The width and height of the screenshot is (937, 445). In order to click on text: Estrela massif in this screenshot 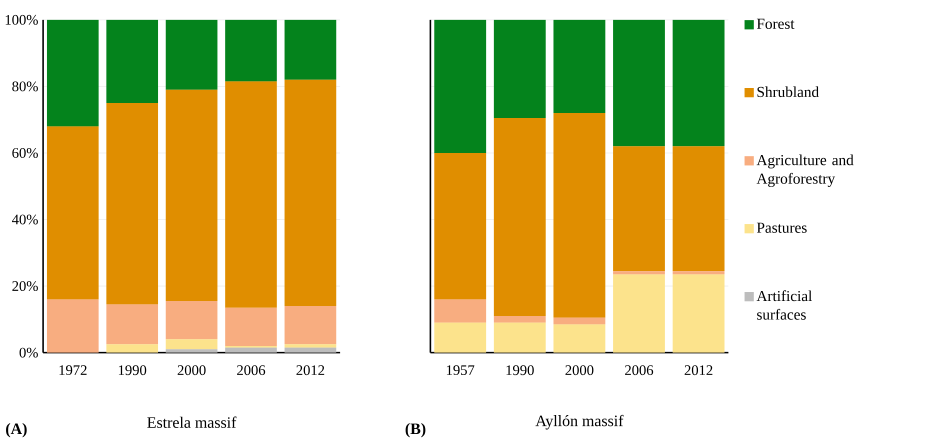, I will do `click(191, 422)`.